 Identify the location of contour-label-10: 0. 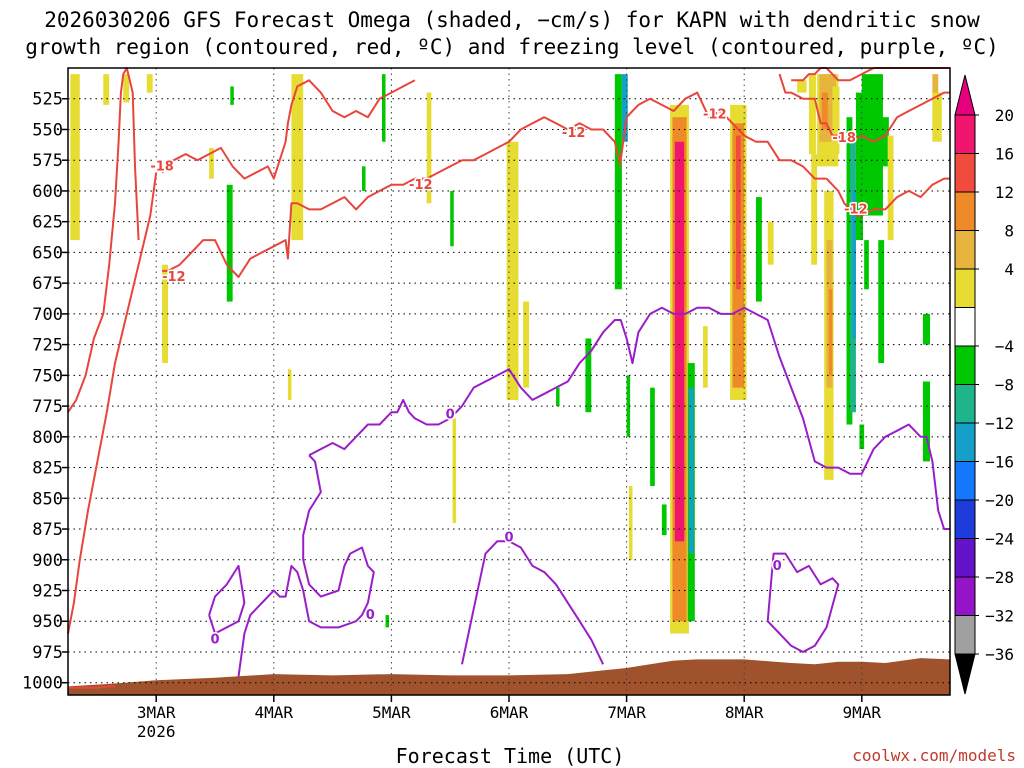
(370, 615).